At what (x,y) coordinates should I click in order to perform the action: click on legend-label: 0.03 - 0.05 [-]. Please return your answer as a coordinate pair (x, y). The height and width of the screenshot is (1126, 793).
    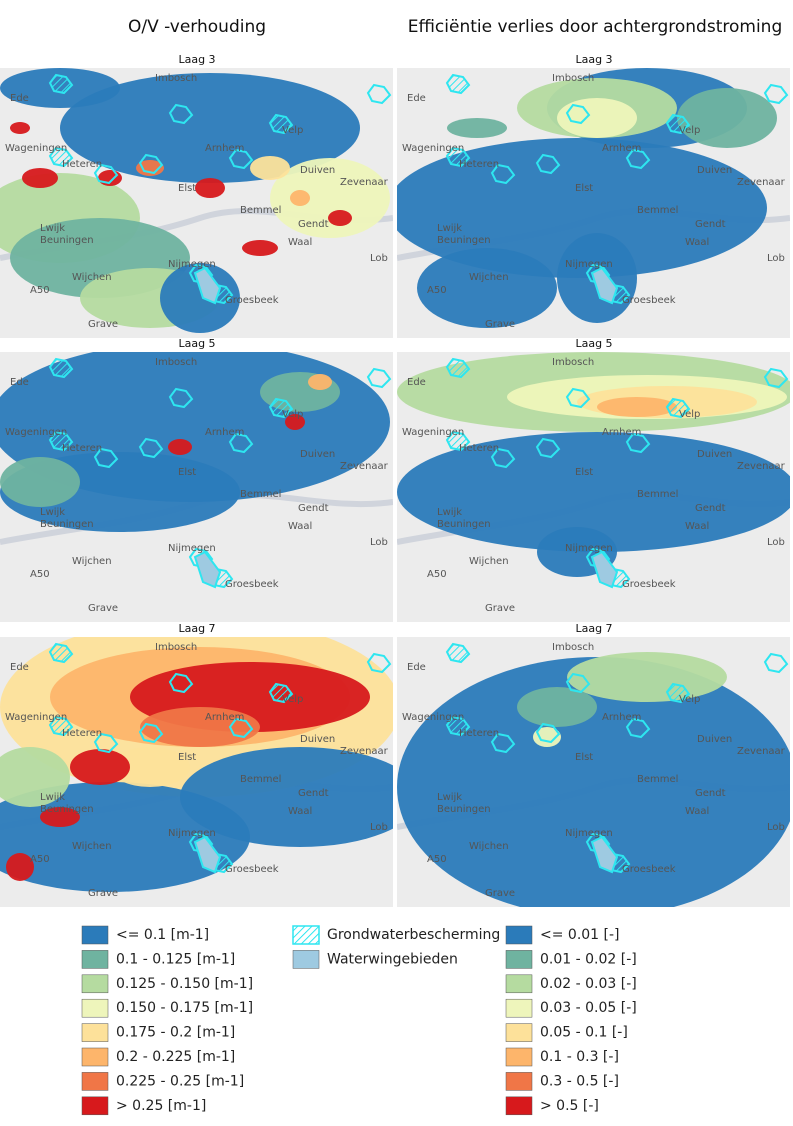
    Looking at the image, I should click on (588, 1008).